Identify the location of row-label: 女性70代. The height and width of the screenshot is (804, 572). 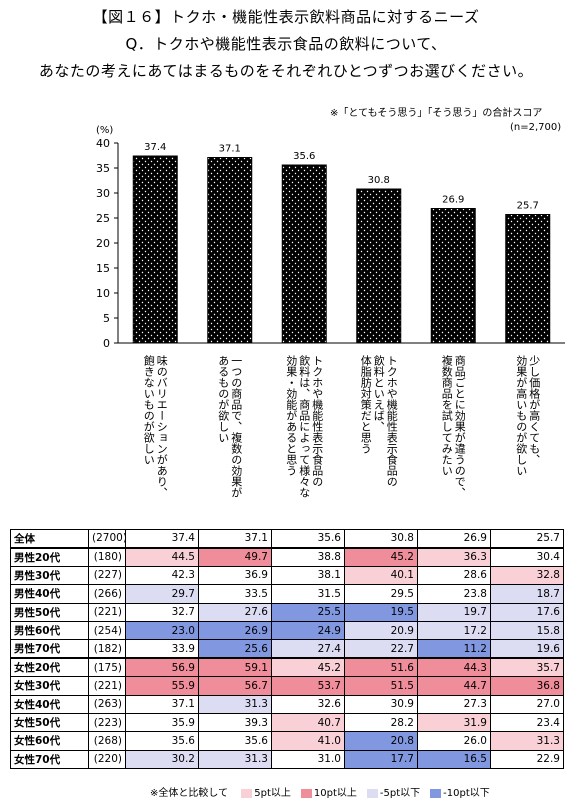
(49, 759).